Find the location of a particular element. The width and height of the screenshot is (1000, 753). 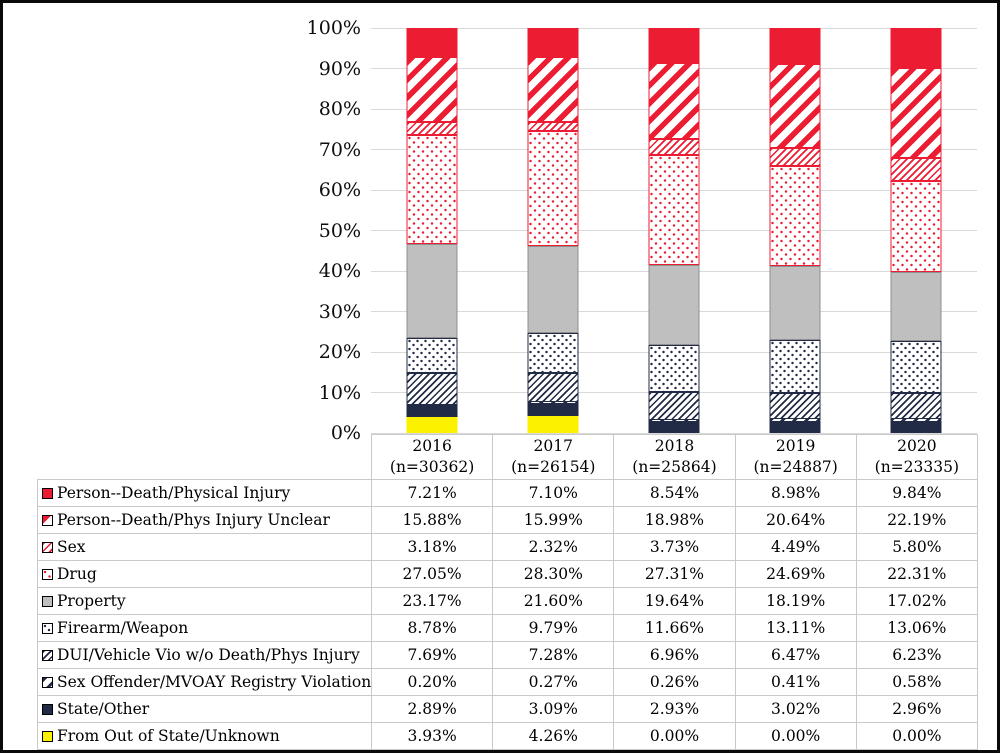

value-cell: 6.96% is located at coordinates (674, 655).